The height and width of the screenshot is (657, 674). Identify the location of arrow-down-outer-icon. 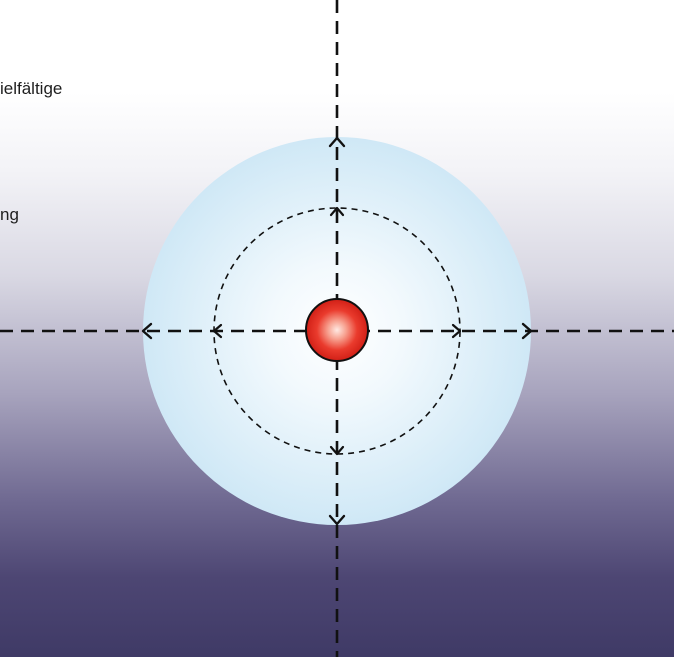
(337, 520).